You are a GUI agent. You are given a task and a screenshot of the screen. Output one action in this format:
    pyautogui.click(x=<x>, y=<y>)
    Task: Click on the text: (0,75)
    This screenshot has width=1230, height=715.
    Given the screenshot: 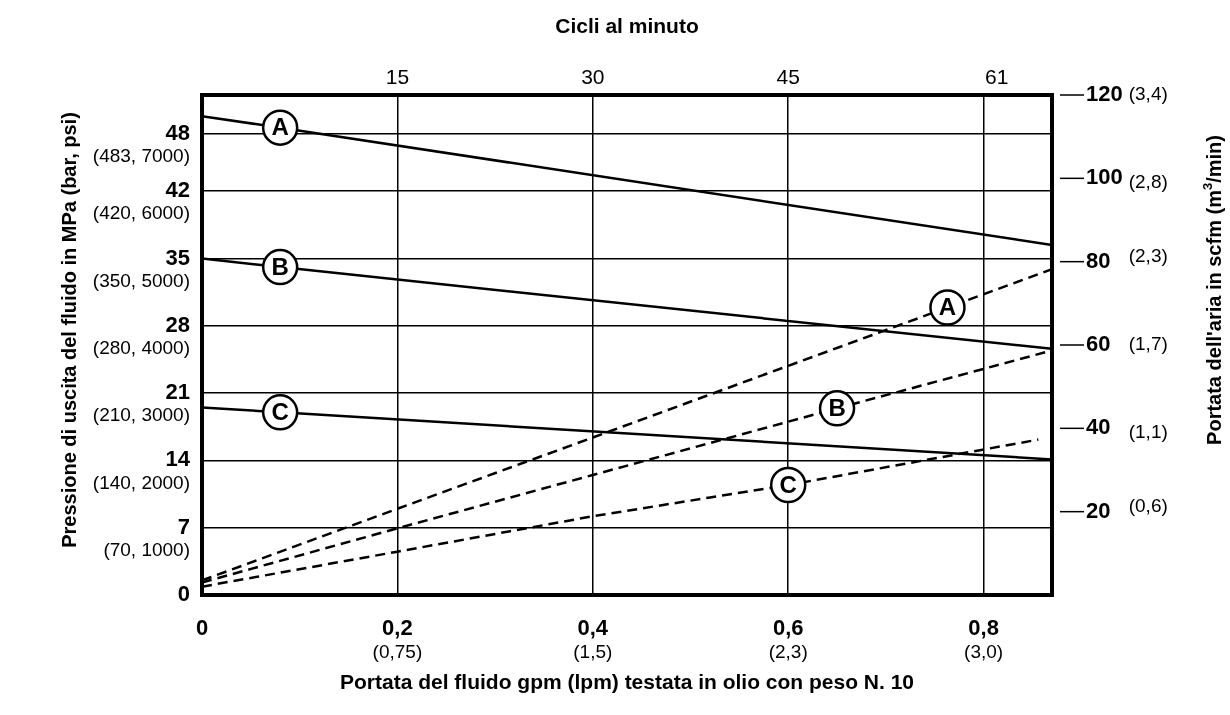 What is the action you would take?
    pyautogui.click(x=397, y=652)
    